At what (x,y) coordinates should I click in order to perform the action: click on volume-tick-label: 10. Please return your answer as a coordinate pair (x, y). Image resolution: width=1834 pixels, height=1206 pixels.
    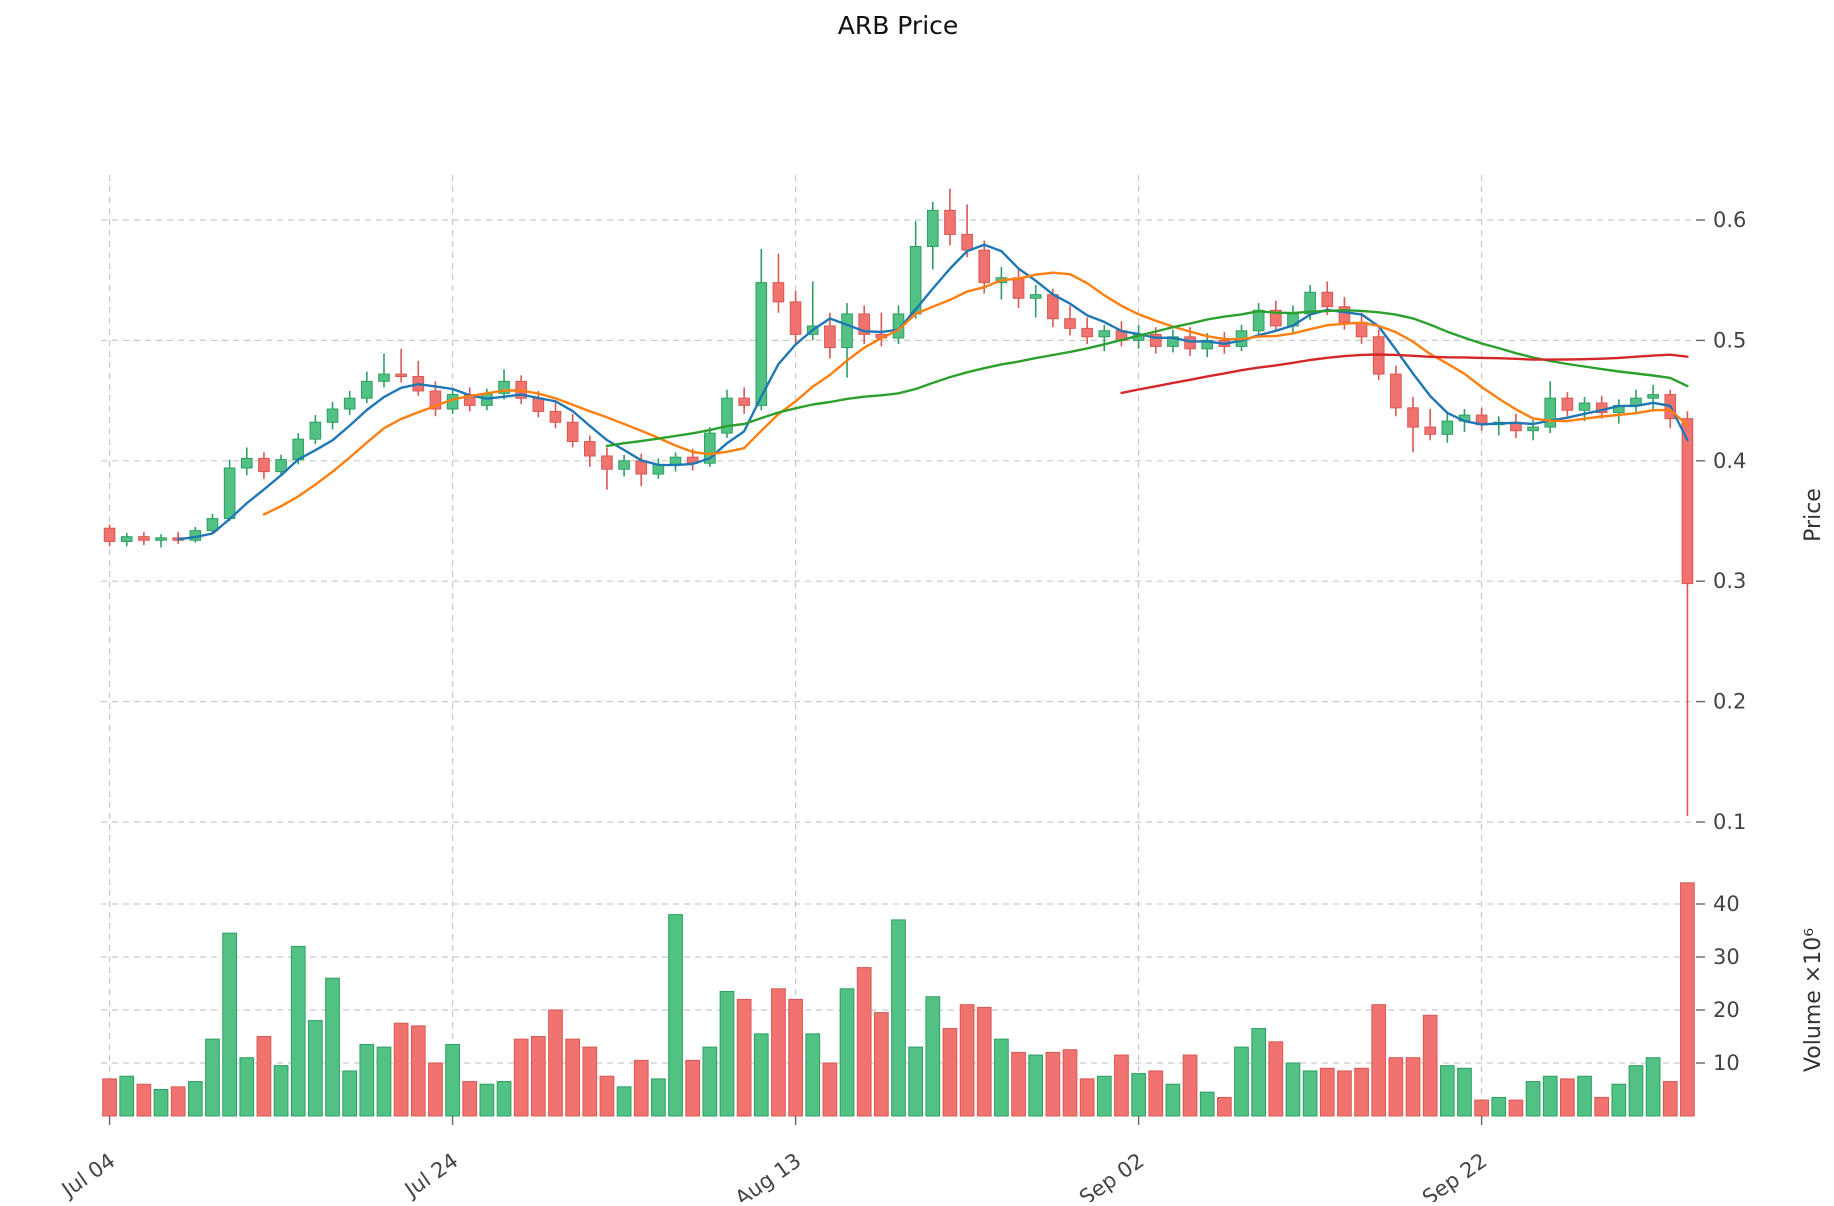
    Looking at the image, I should click on (1726, 1063).